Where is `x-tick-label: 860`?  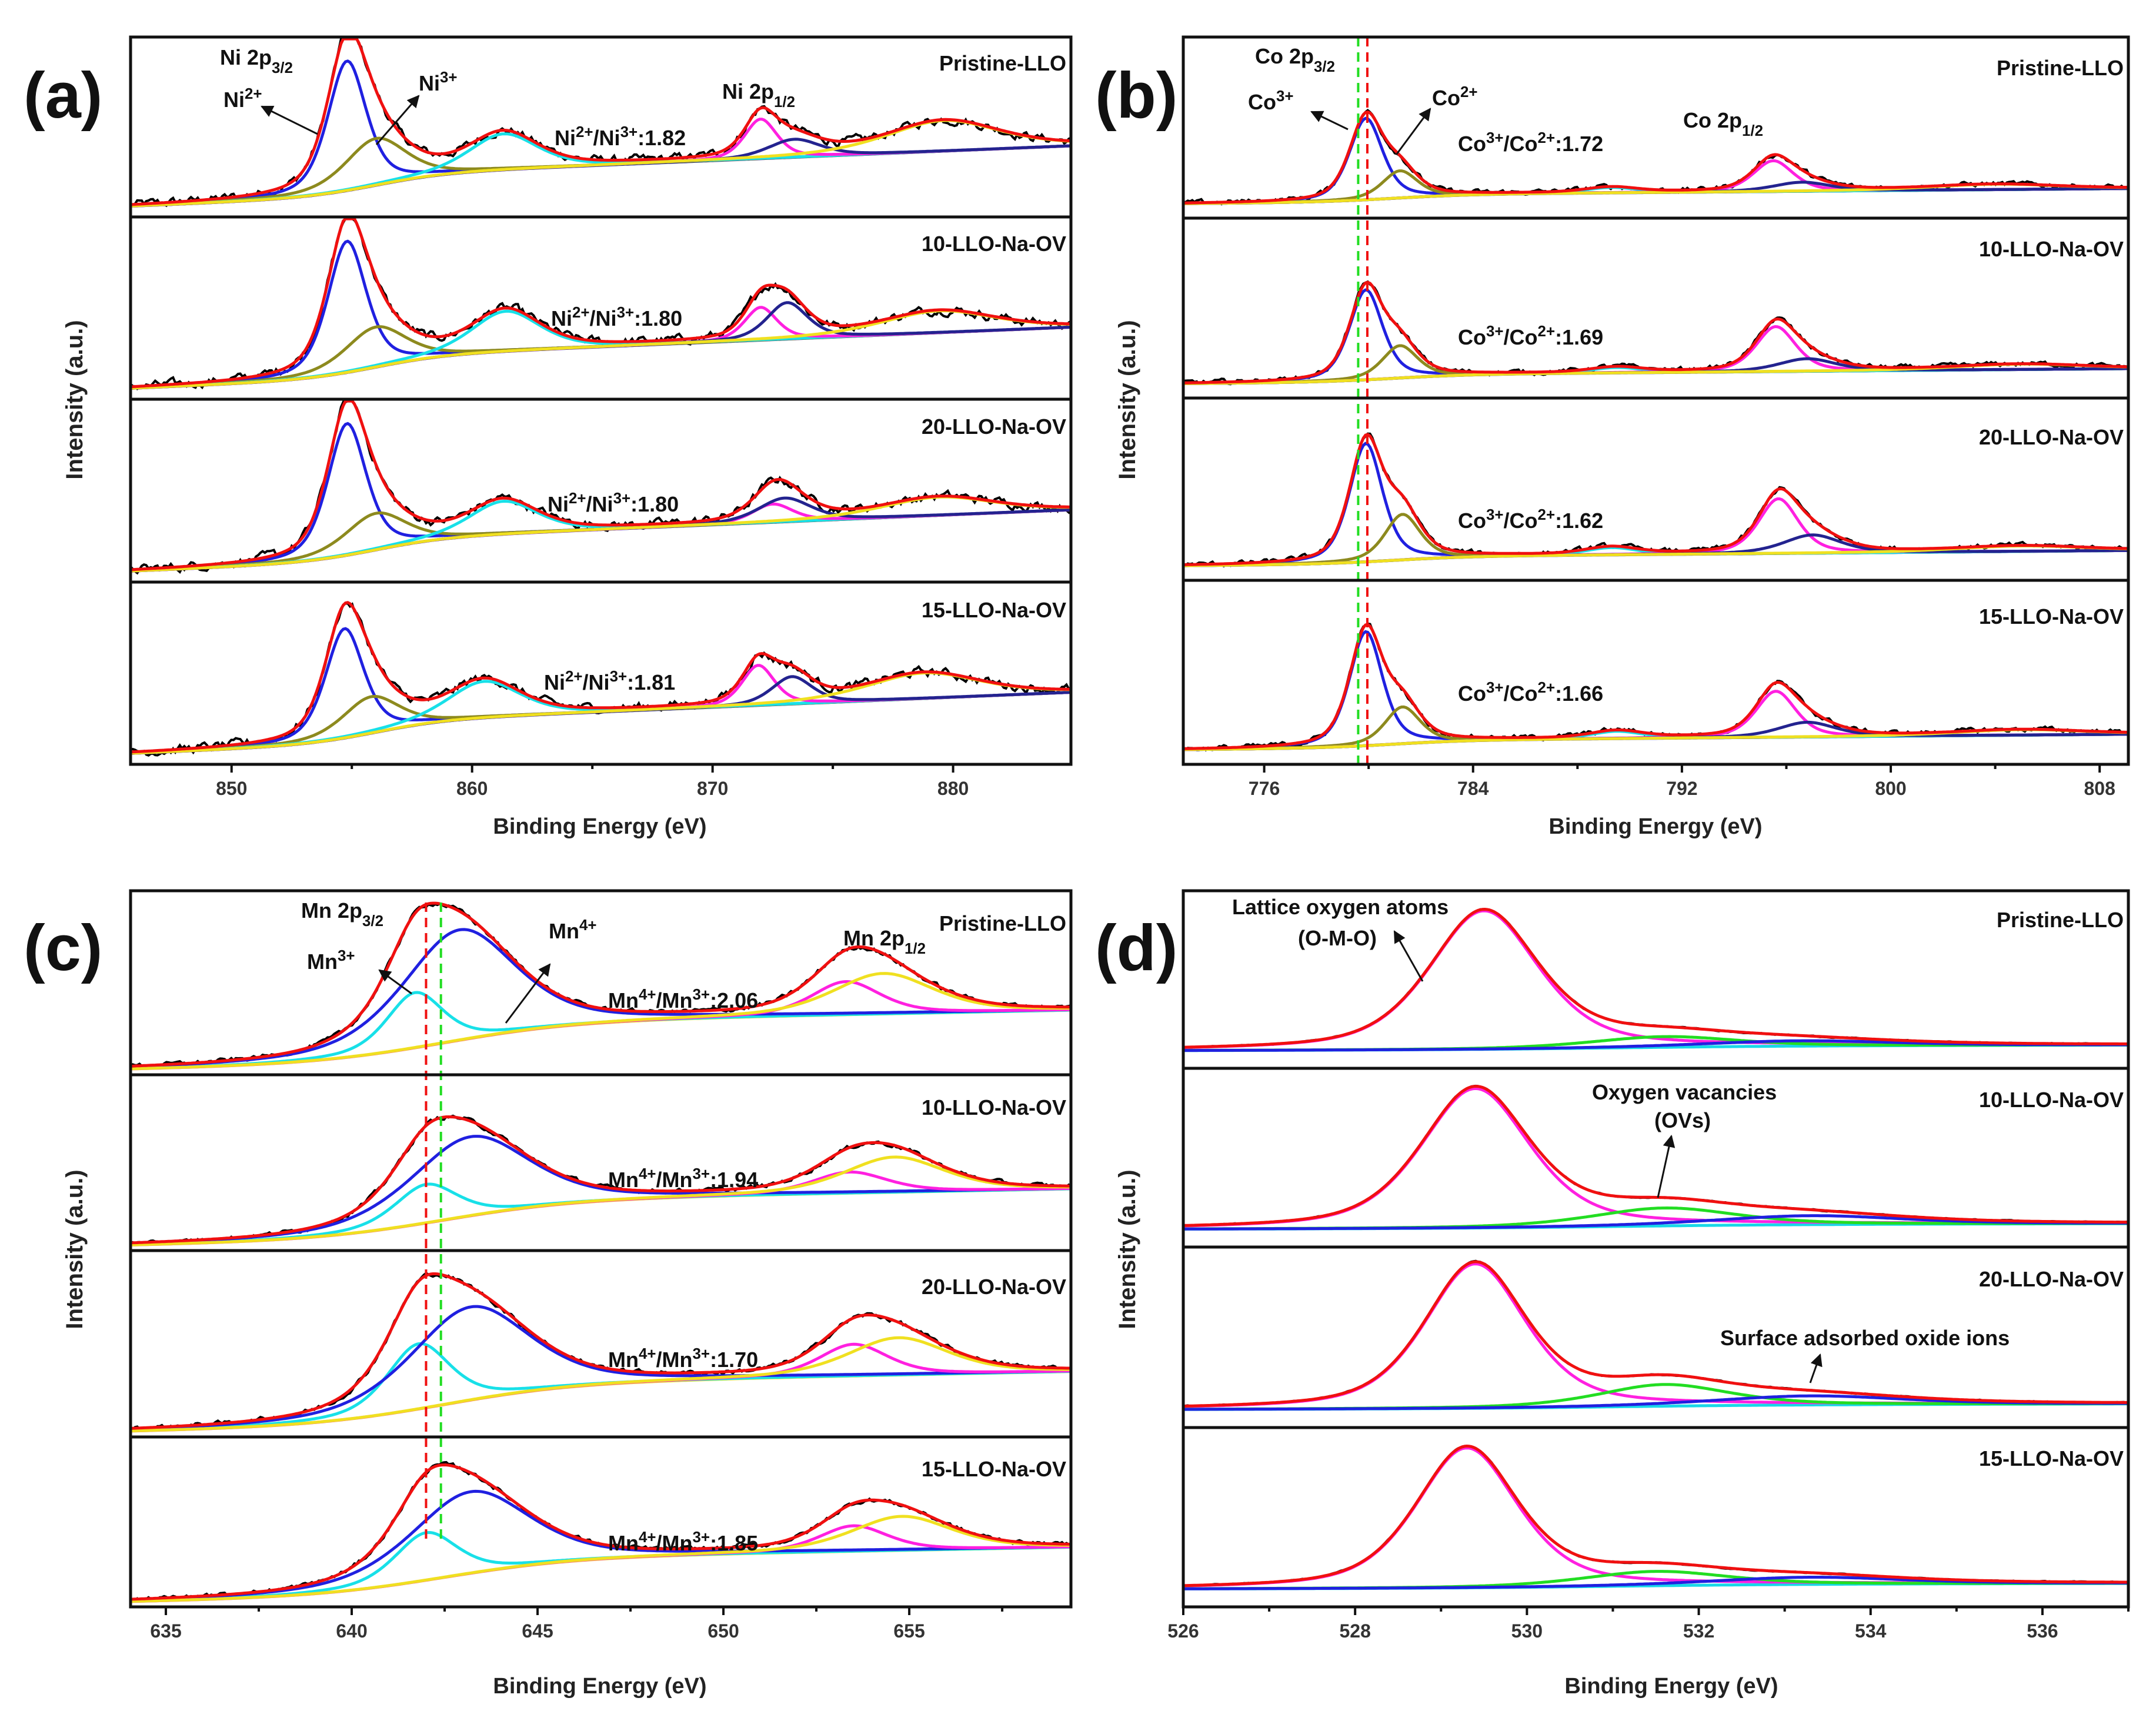
x-tick-label: 860 is located at coordinates (472, 788).